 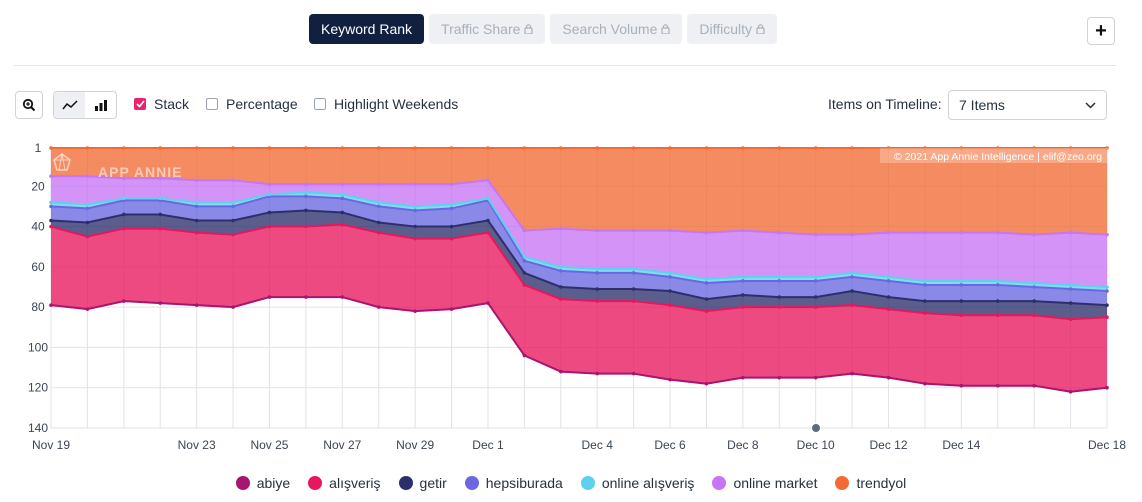 I want to click on add-button: +, so click(x=1101, y=31).